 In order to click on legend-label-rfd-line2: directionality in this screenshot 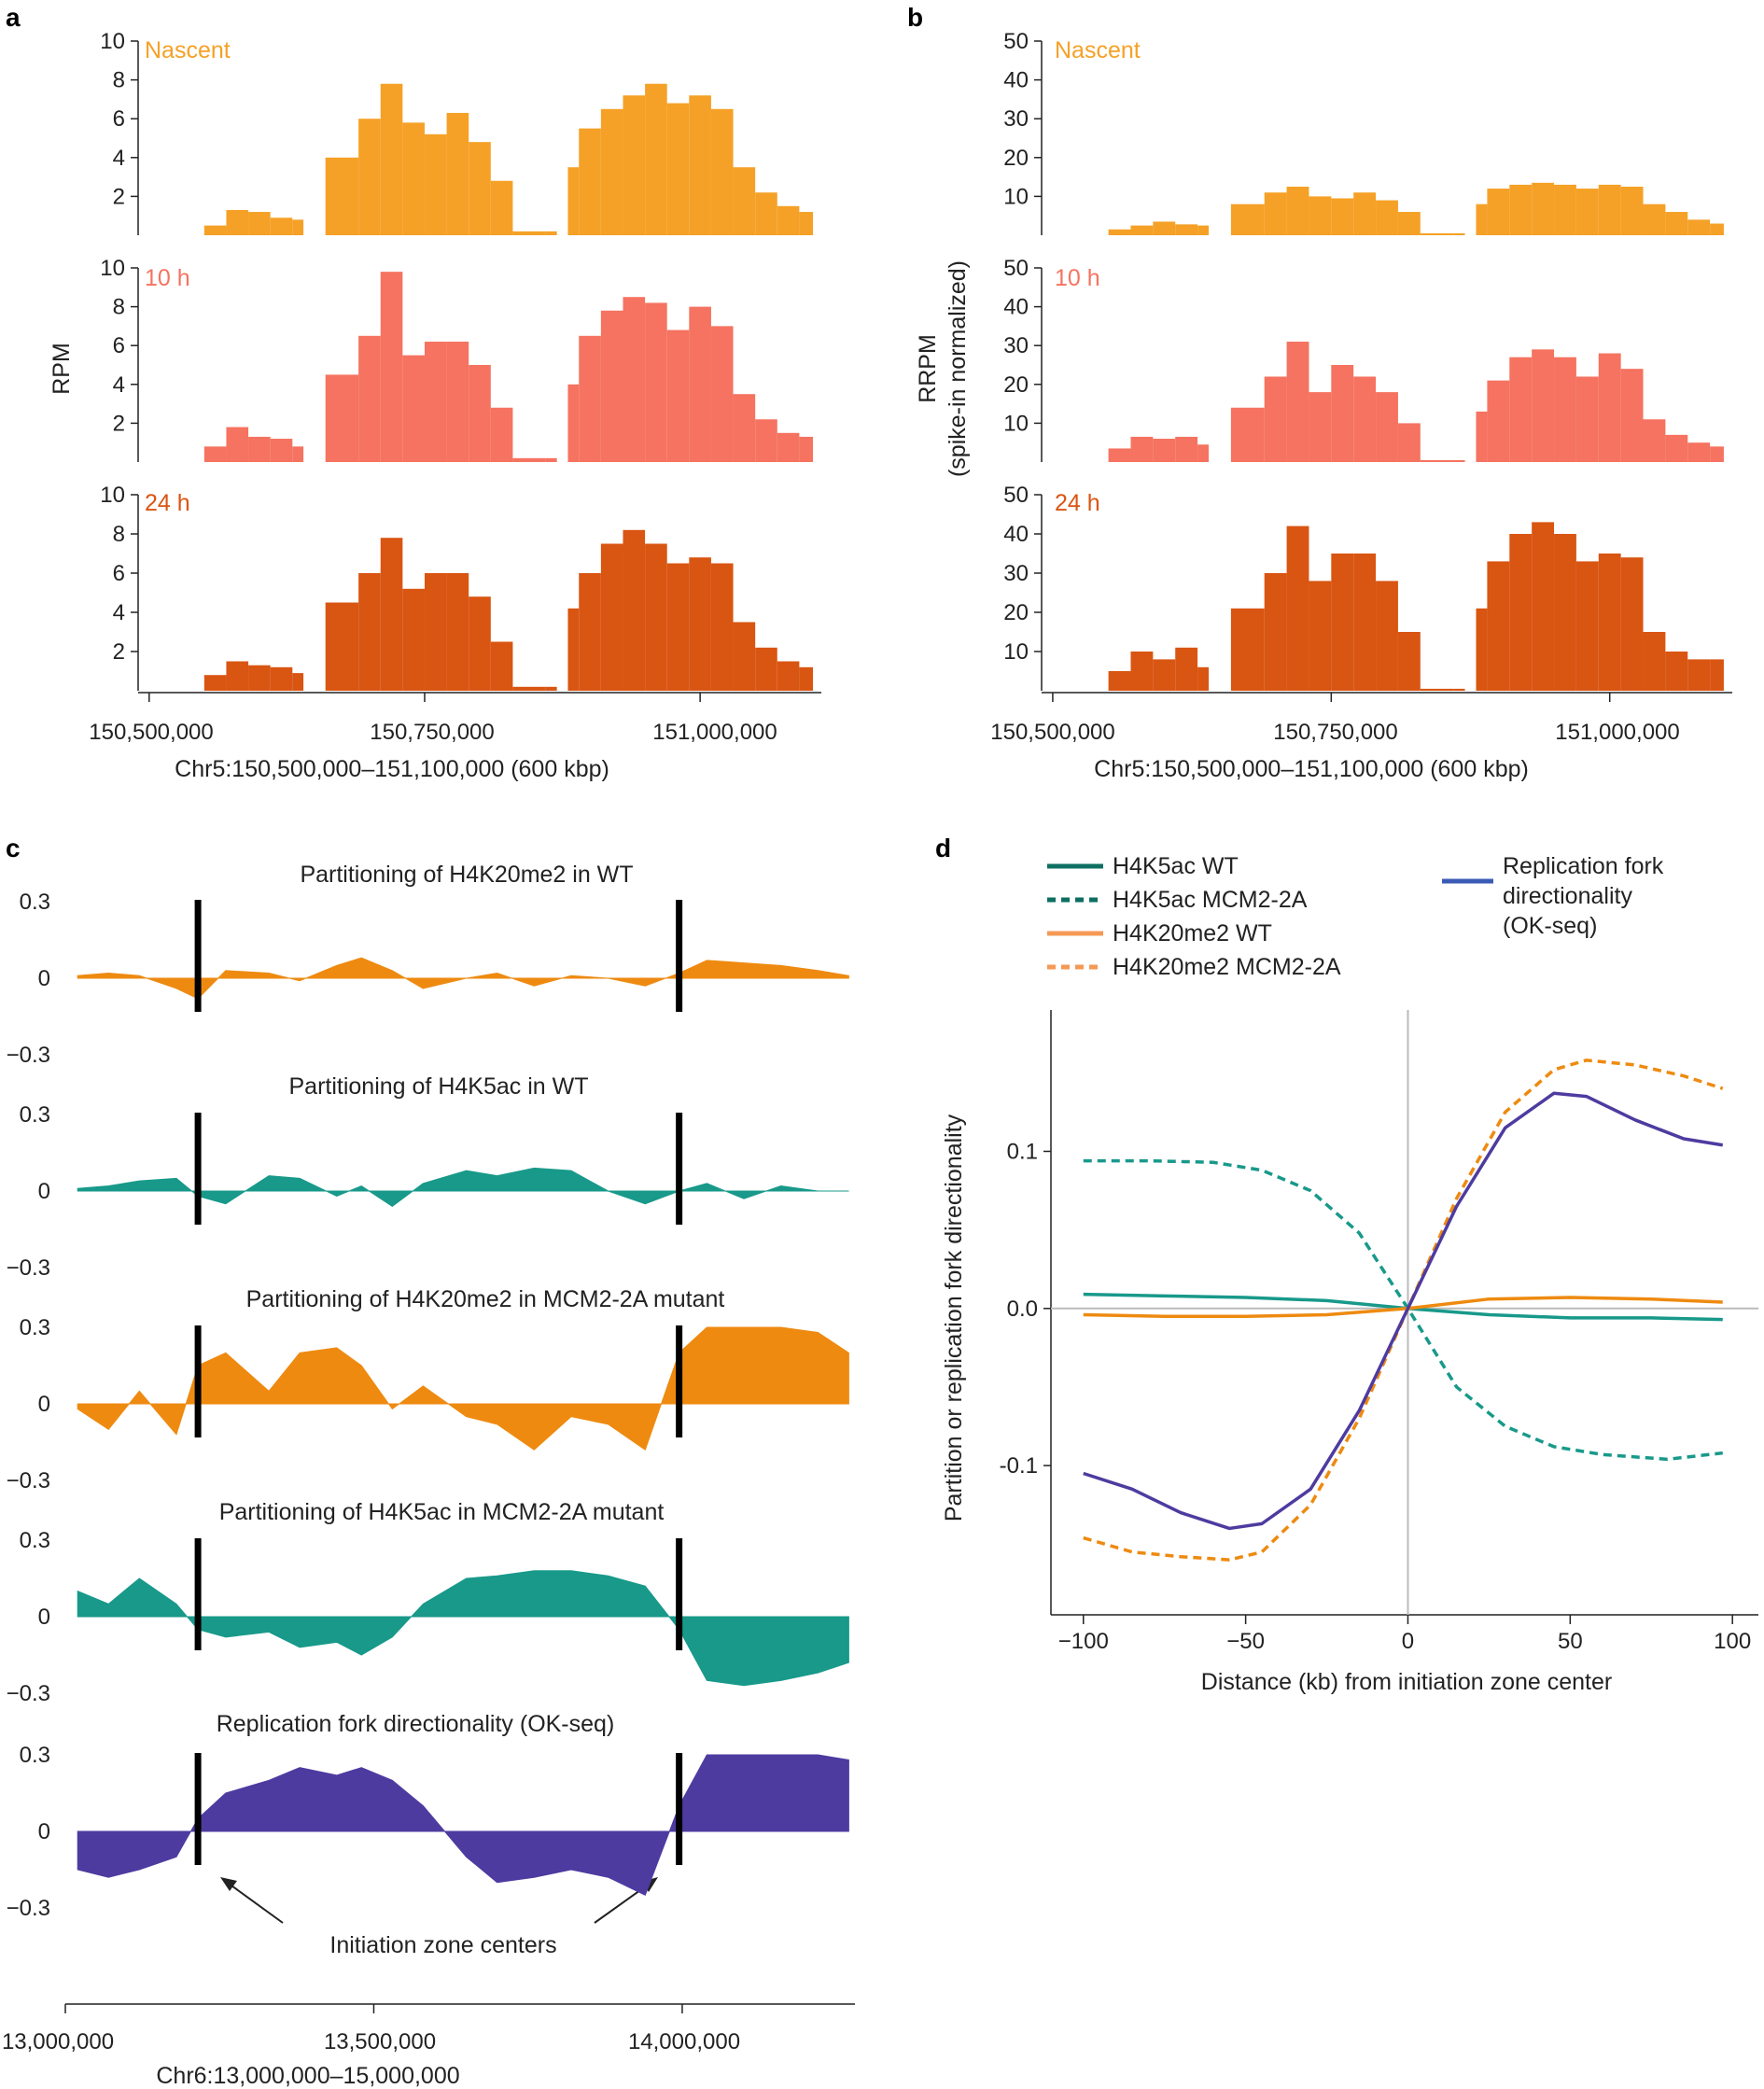, I will do `click(1567, 896)`.